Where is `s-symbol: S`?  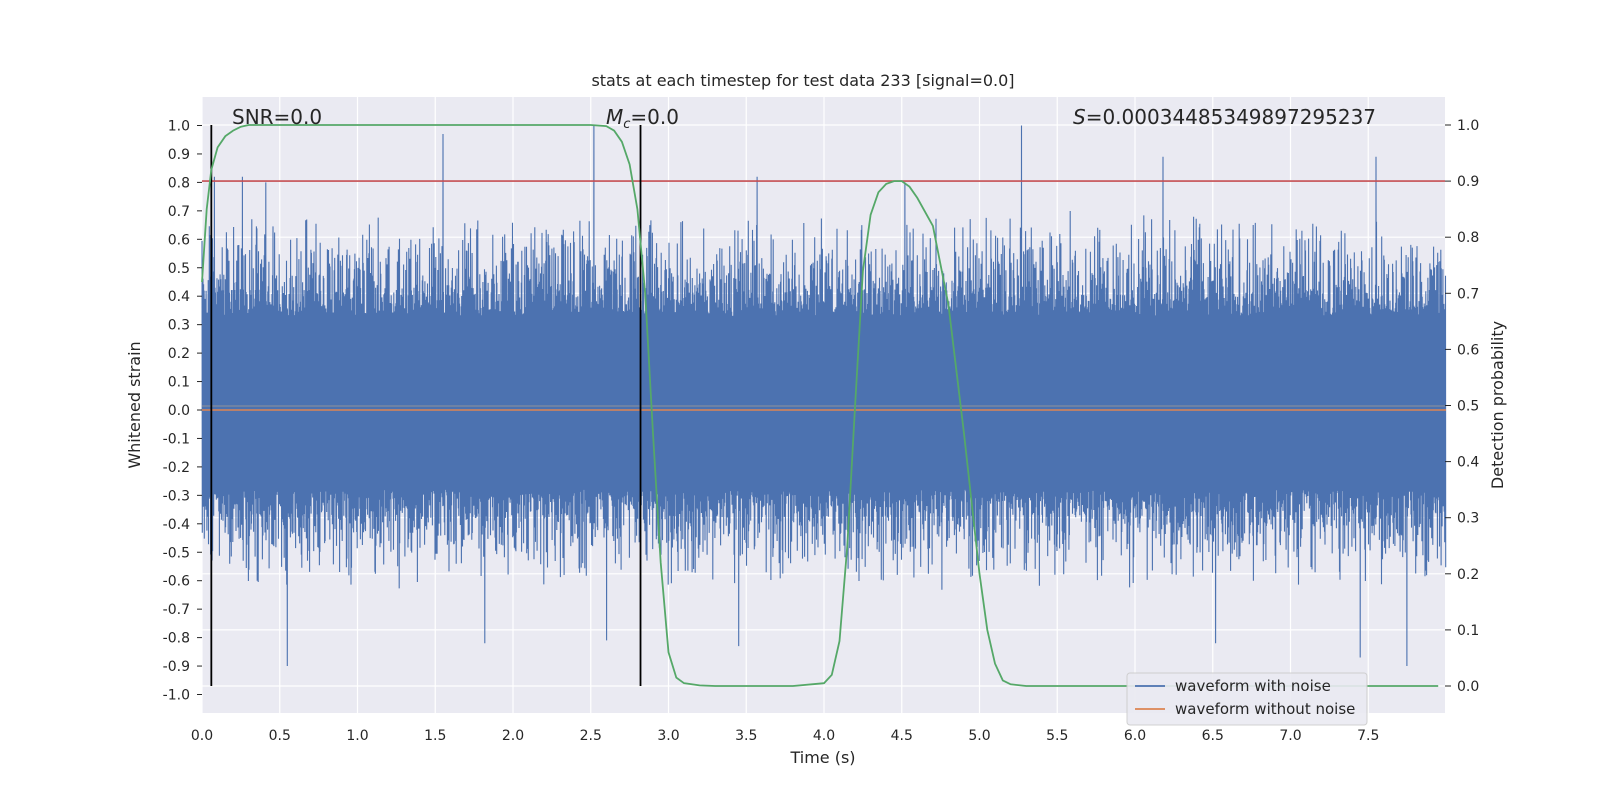
s-symbol: S is located at coordinates (1079, 117).